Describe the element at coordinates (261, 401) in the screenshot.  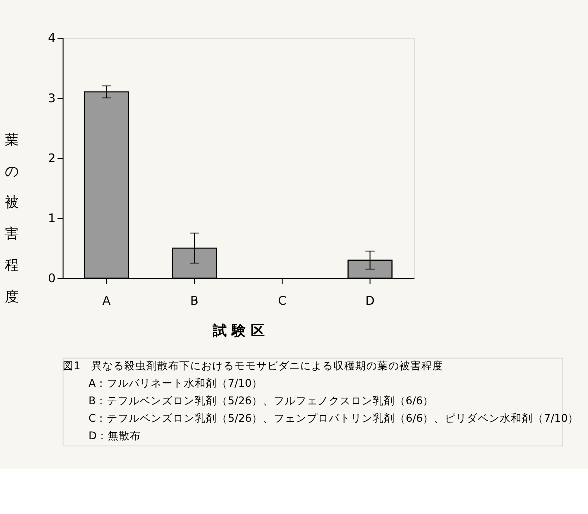
I see `text: B：テフルベンズロン乳剤（5/26）、フルフェノクスロン乳剤（6/6）` at that location.